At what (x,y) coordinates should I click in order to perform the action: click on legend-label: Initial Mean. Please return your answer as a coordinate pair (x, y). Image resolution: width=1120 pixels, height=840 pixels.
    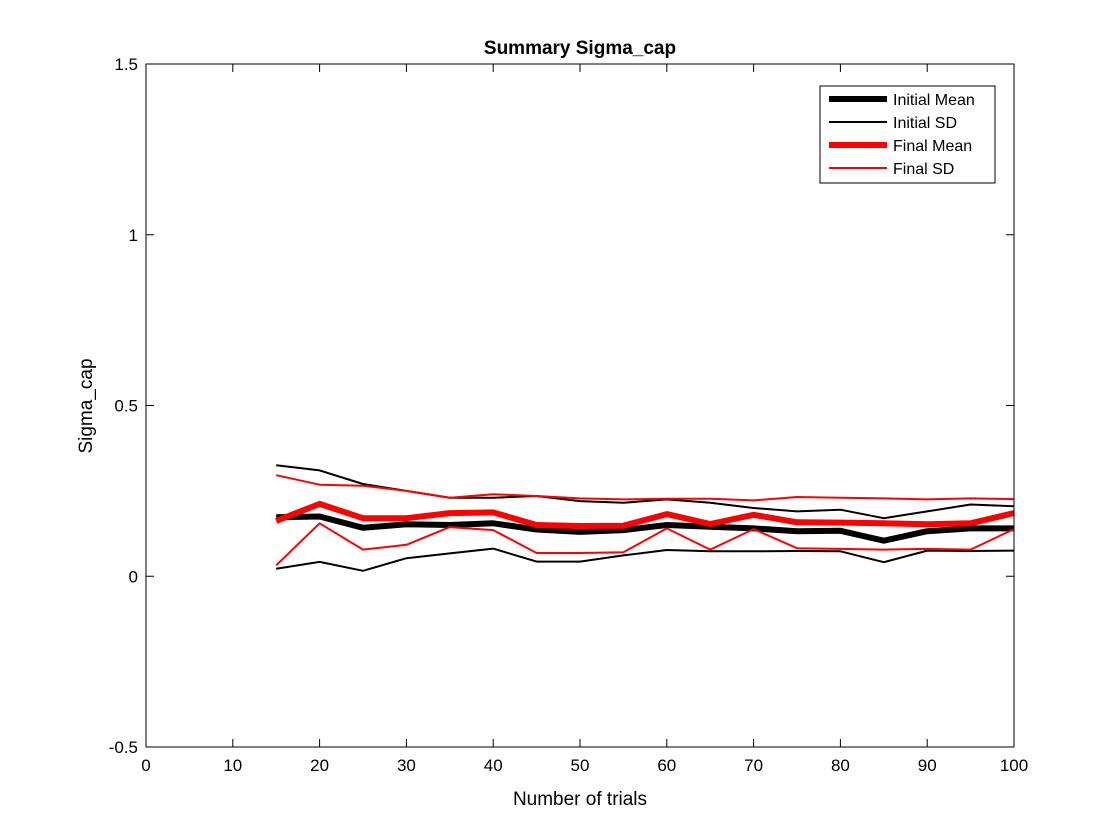
    Looking at the image, I should click on (934, 100).